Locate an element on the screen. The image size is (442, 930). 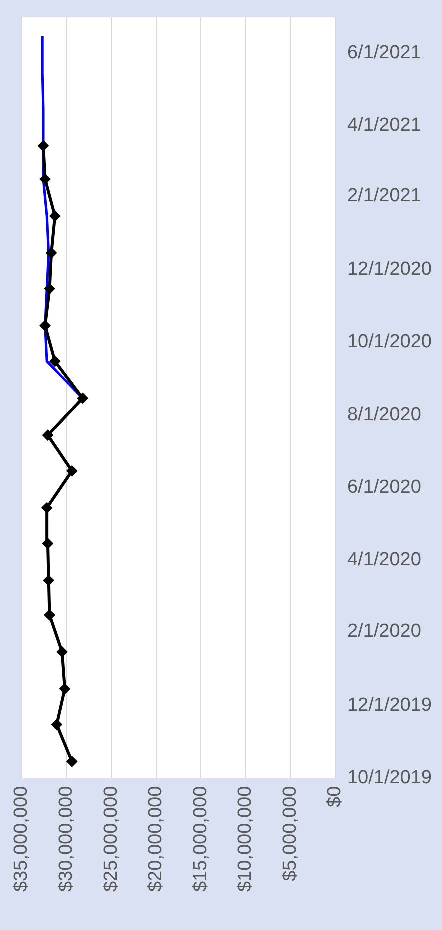
y-tick-label: 10/1/2020 is located at coordinates (389, 342).